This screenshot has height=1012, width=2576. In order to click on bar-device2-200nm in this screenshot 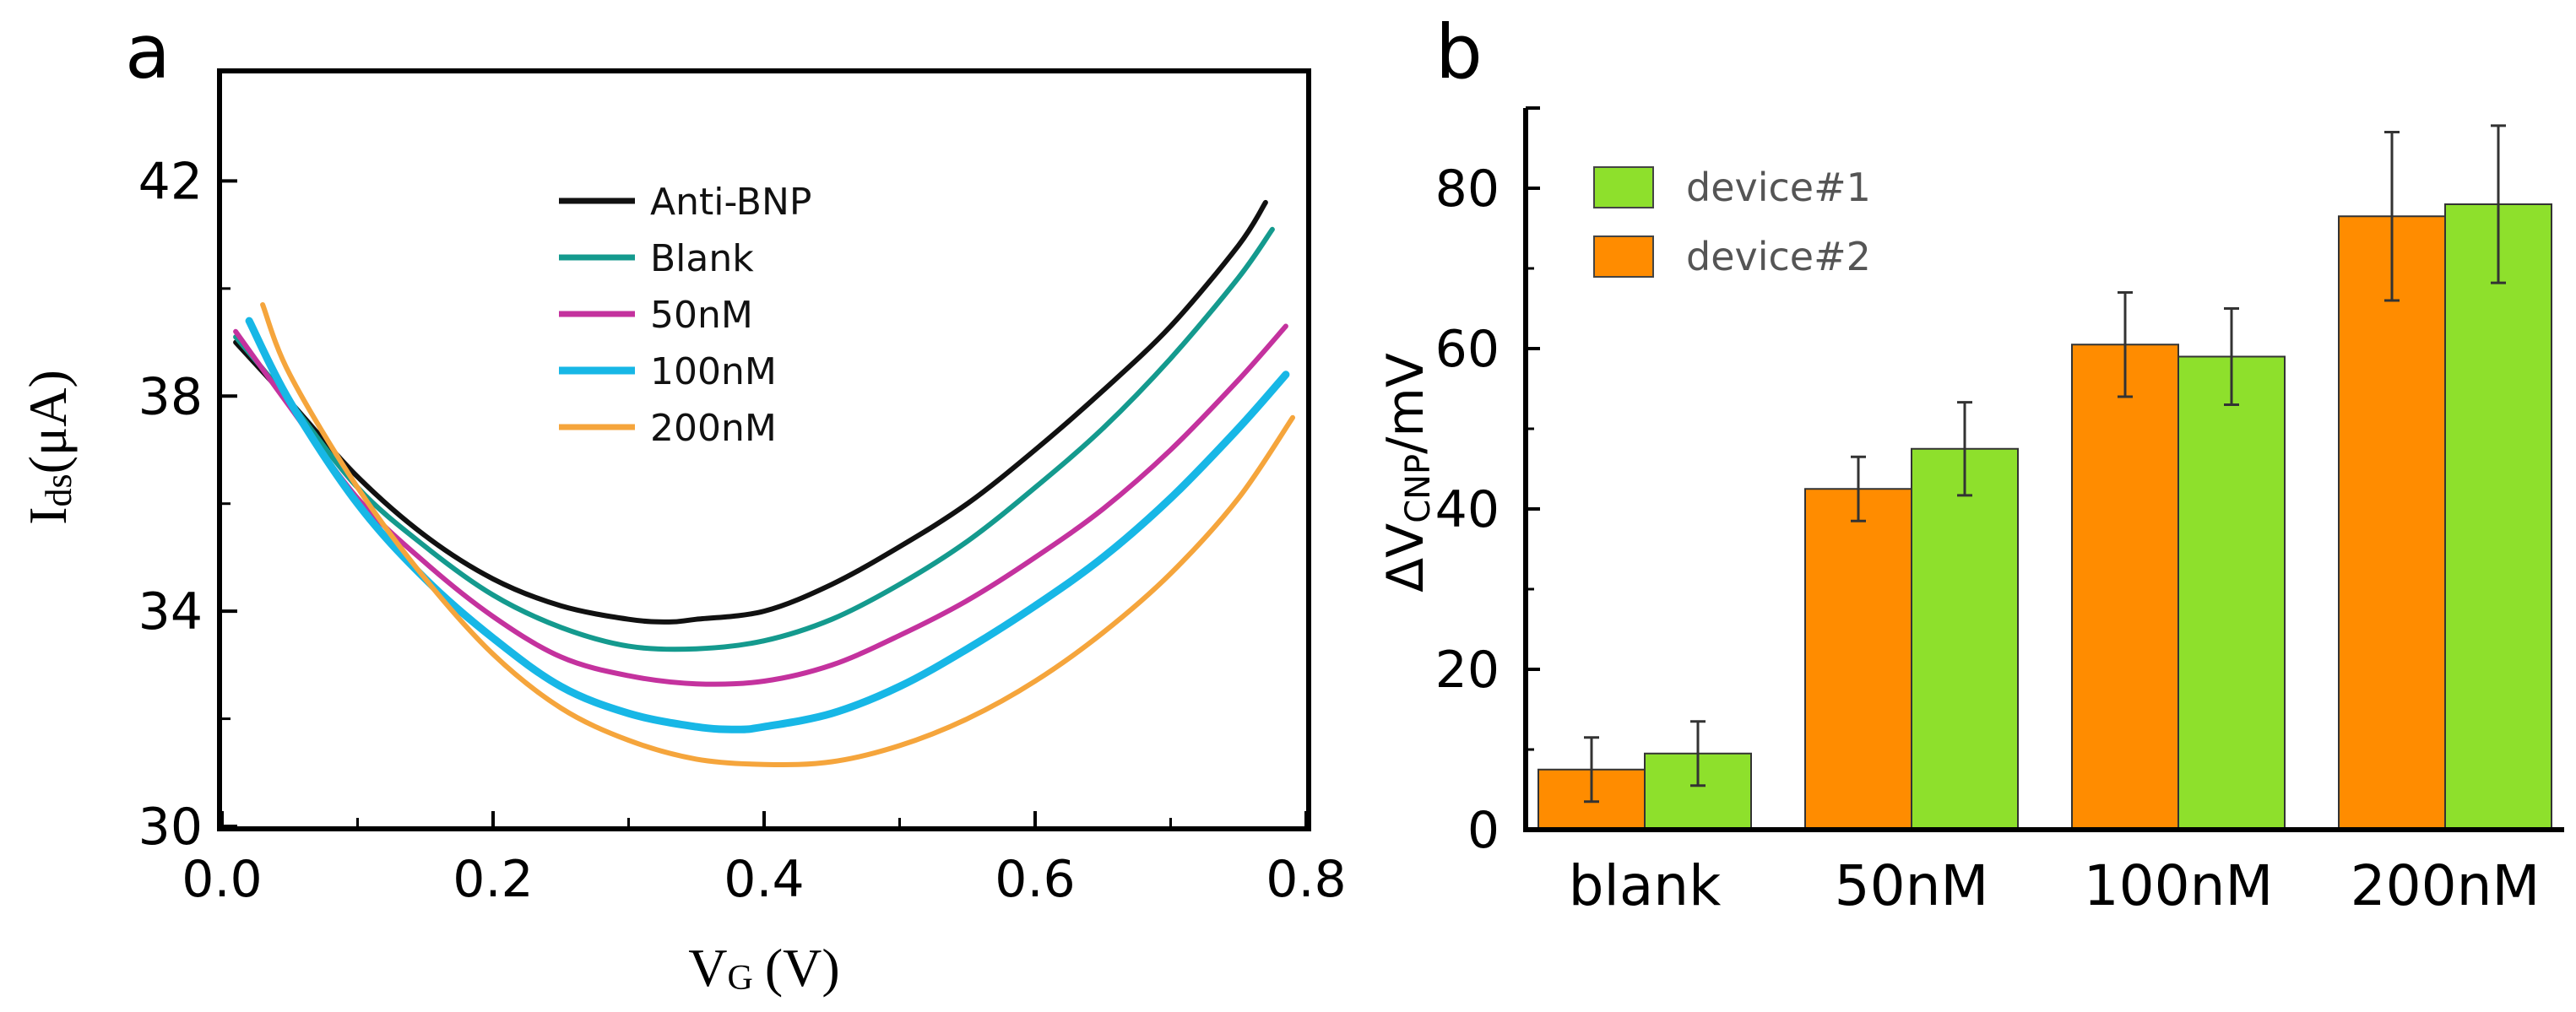, I will do `click(2392, 523)`.